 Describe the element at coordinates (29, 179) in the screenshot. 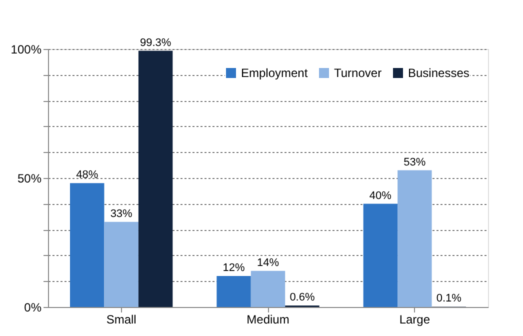

I see `y-tick-label: 50%` at that location.